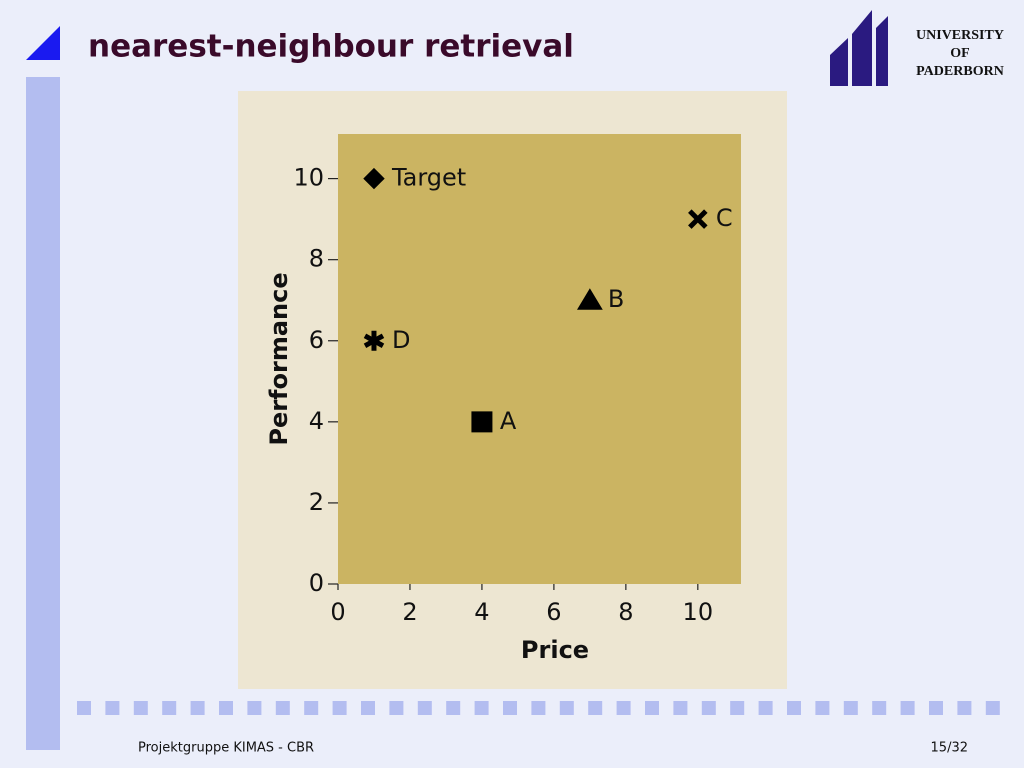 The image size is (1024, 768). I want to click on logo: UNIVERSITY OF PADERBORN, so click(917, 48).